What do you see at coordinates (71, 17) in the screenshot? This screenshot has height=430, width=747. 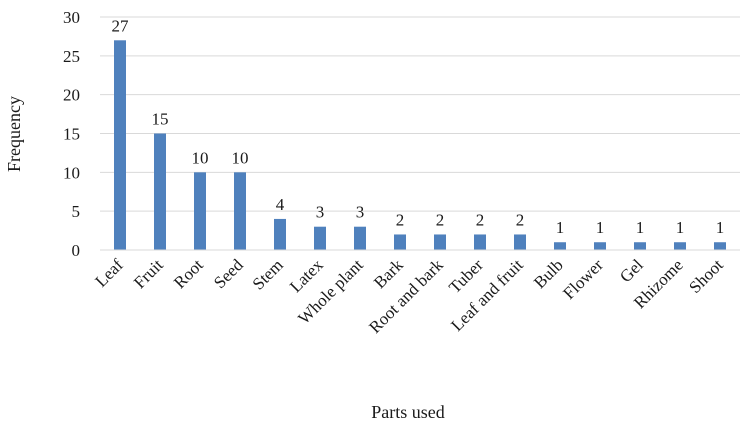 I see `y-tick-label: 30` at bounding box center [71, 17].